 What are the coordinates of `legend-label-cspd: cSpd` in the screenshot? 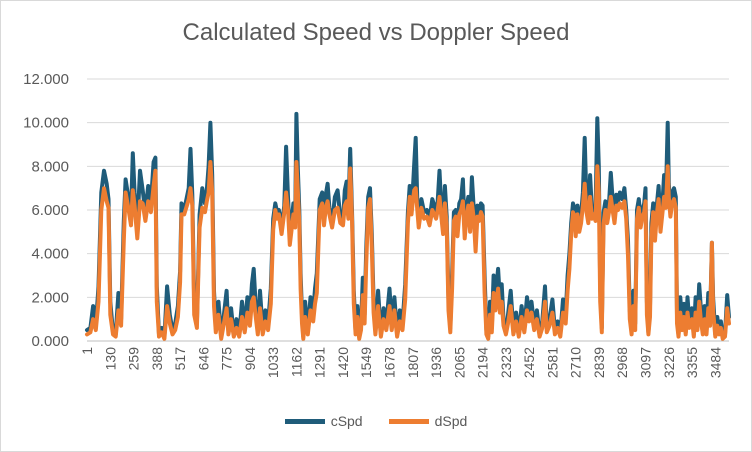 It's located at (346, 421).